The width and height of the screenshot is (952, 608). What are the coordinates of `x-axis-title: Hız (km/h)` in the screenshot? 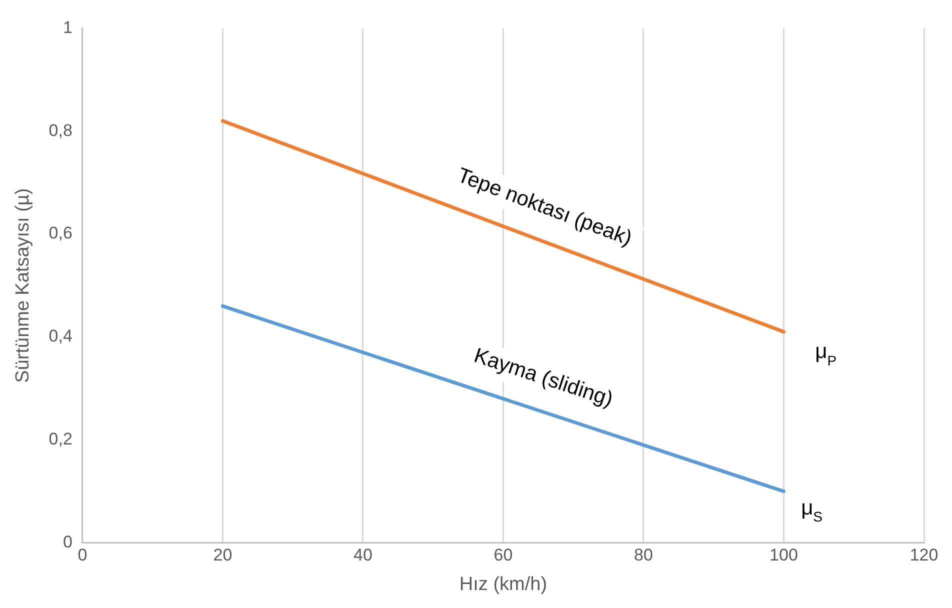 It's located at (503, 584).